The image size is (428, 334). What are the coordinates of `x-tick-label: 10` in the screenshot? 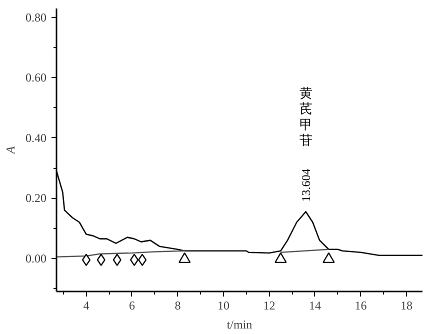 It's located at (223, 305).